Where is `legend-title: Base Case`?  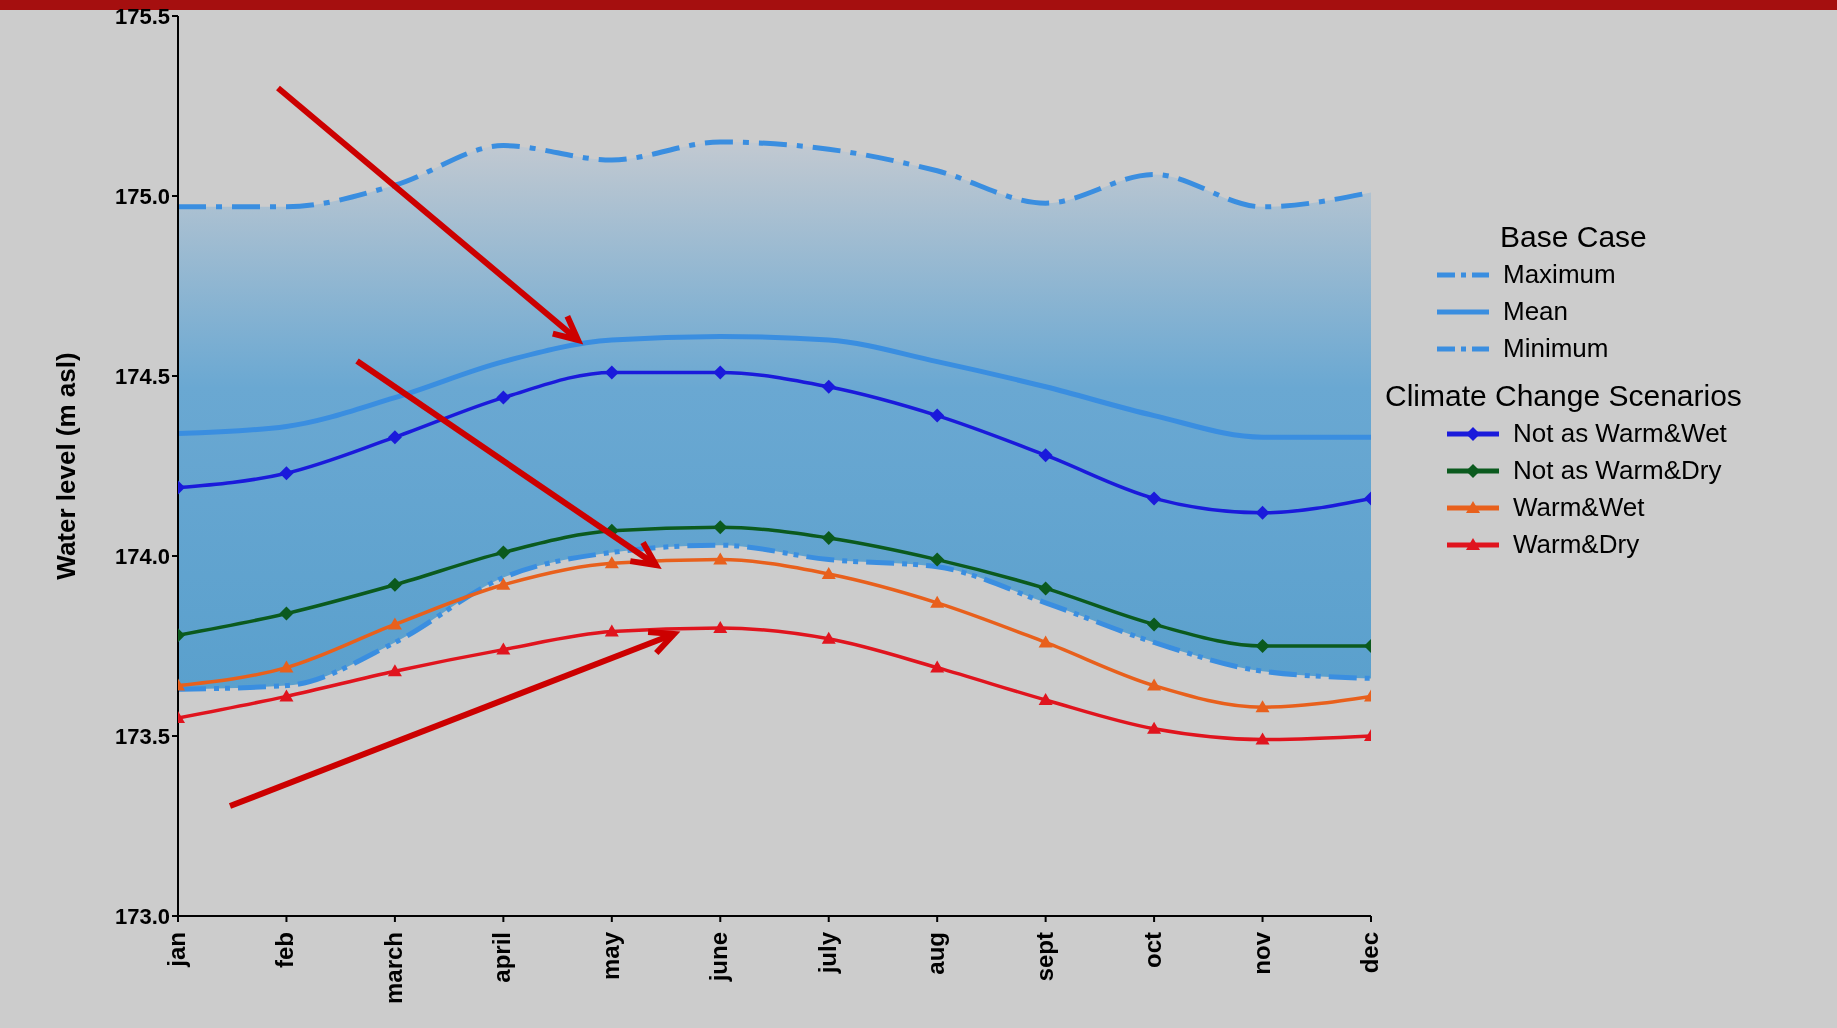
legend-title: Base Case is located at coordinates (1574, 237).